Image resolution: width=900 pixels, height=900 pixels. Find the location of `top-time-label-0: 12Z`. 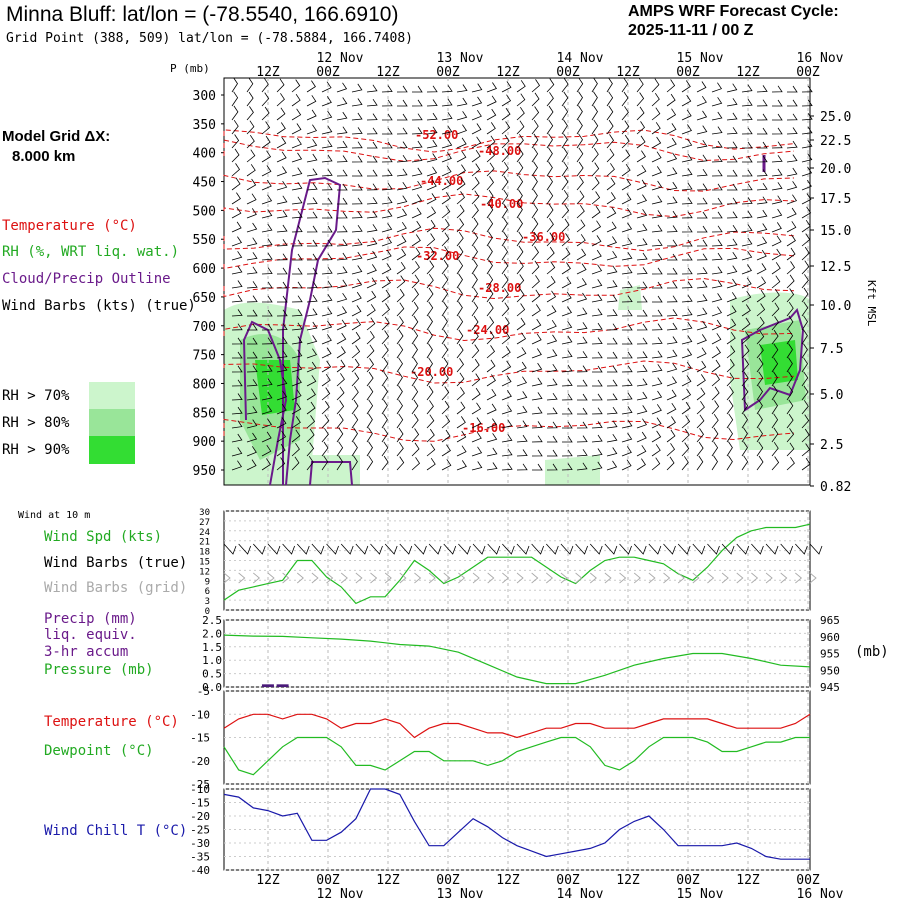

top-time-label-0: 12Z is located at coordinates (268, 72).